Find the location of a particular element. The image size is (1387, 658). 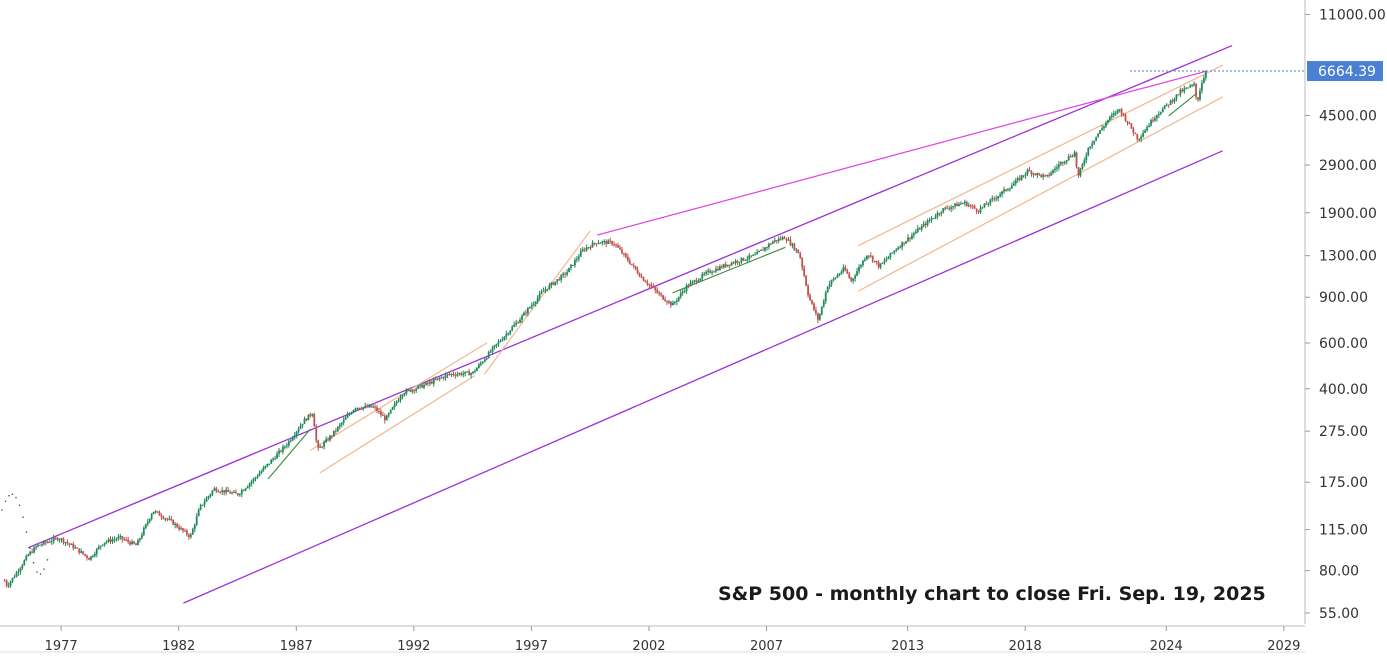

x-tick-label: 2002 is located at coordinates (648, 646).